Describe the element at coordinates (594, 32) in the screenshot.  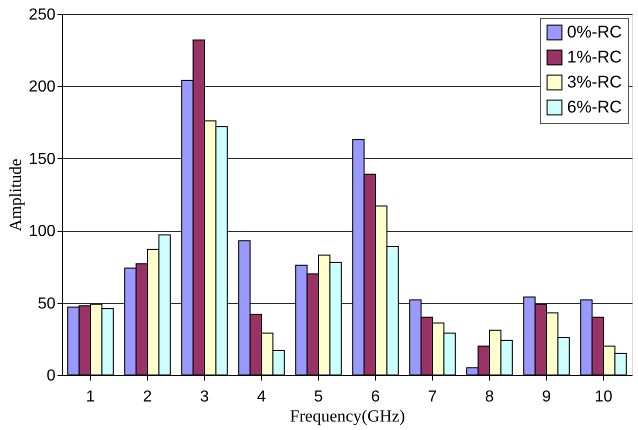
I see `legend-label: 0%-RC` at that location.